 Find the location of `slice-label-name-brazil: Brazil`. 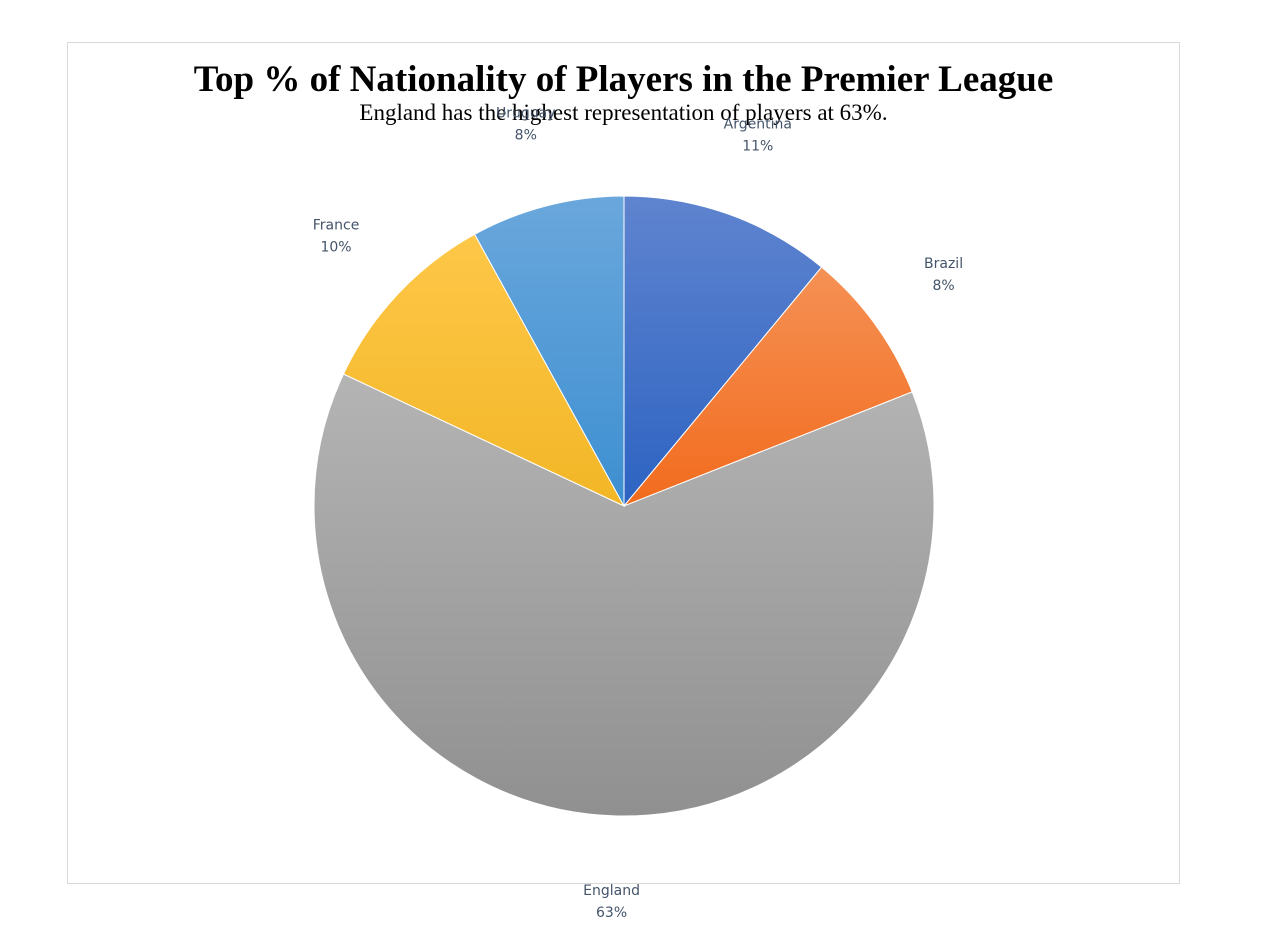

slice-label-name-brazil: Brazil is located at coordinates (943, 264).